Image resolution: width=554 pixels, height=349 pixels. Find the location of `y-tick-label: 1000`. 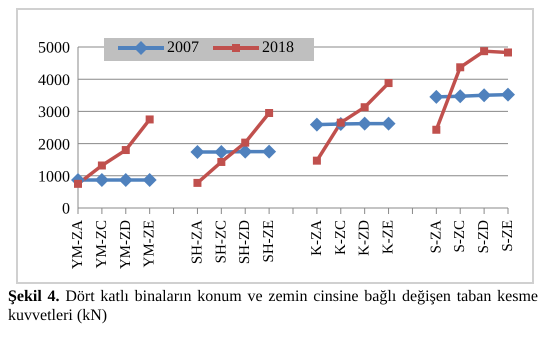

y-tick-label: 1000 is located at coordinates (54, 177).